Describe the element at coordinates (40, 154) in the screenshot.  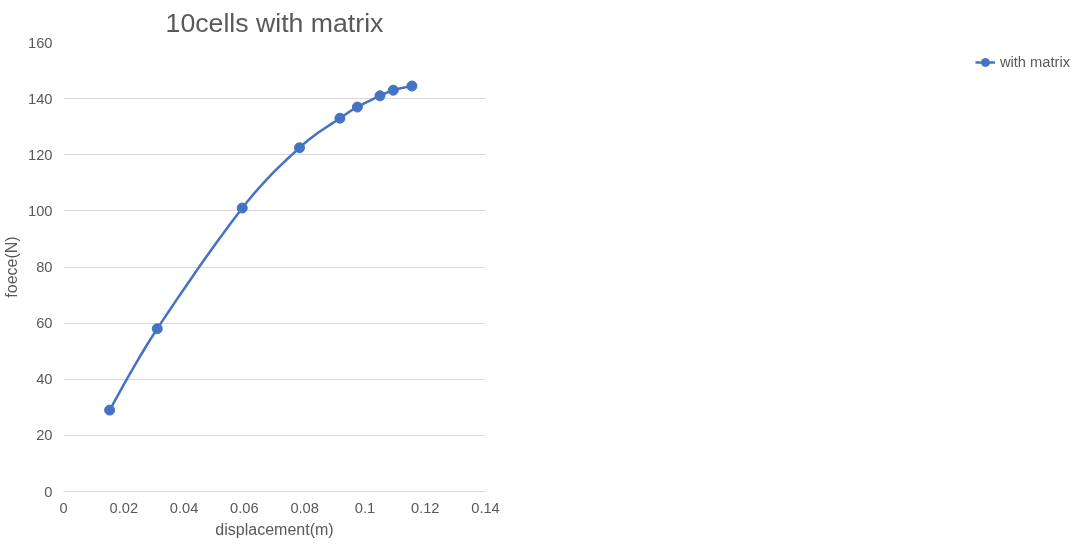
I see `y-tick-label: 120` at that location.